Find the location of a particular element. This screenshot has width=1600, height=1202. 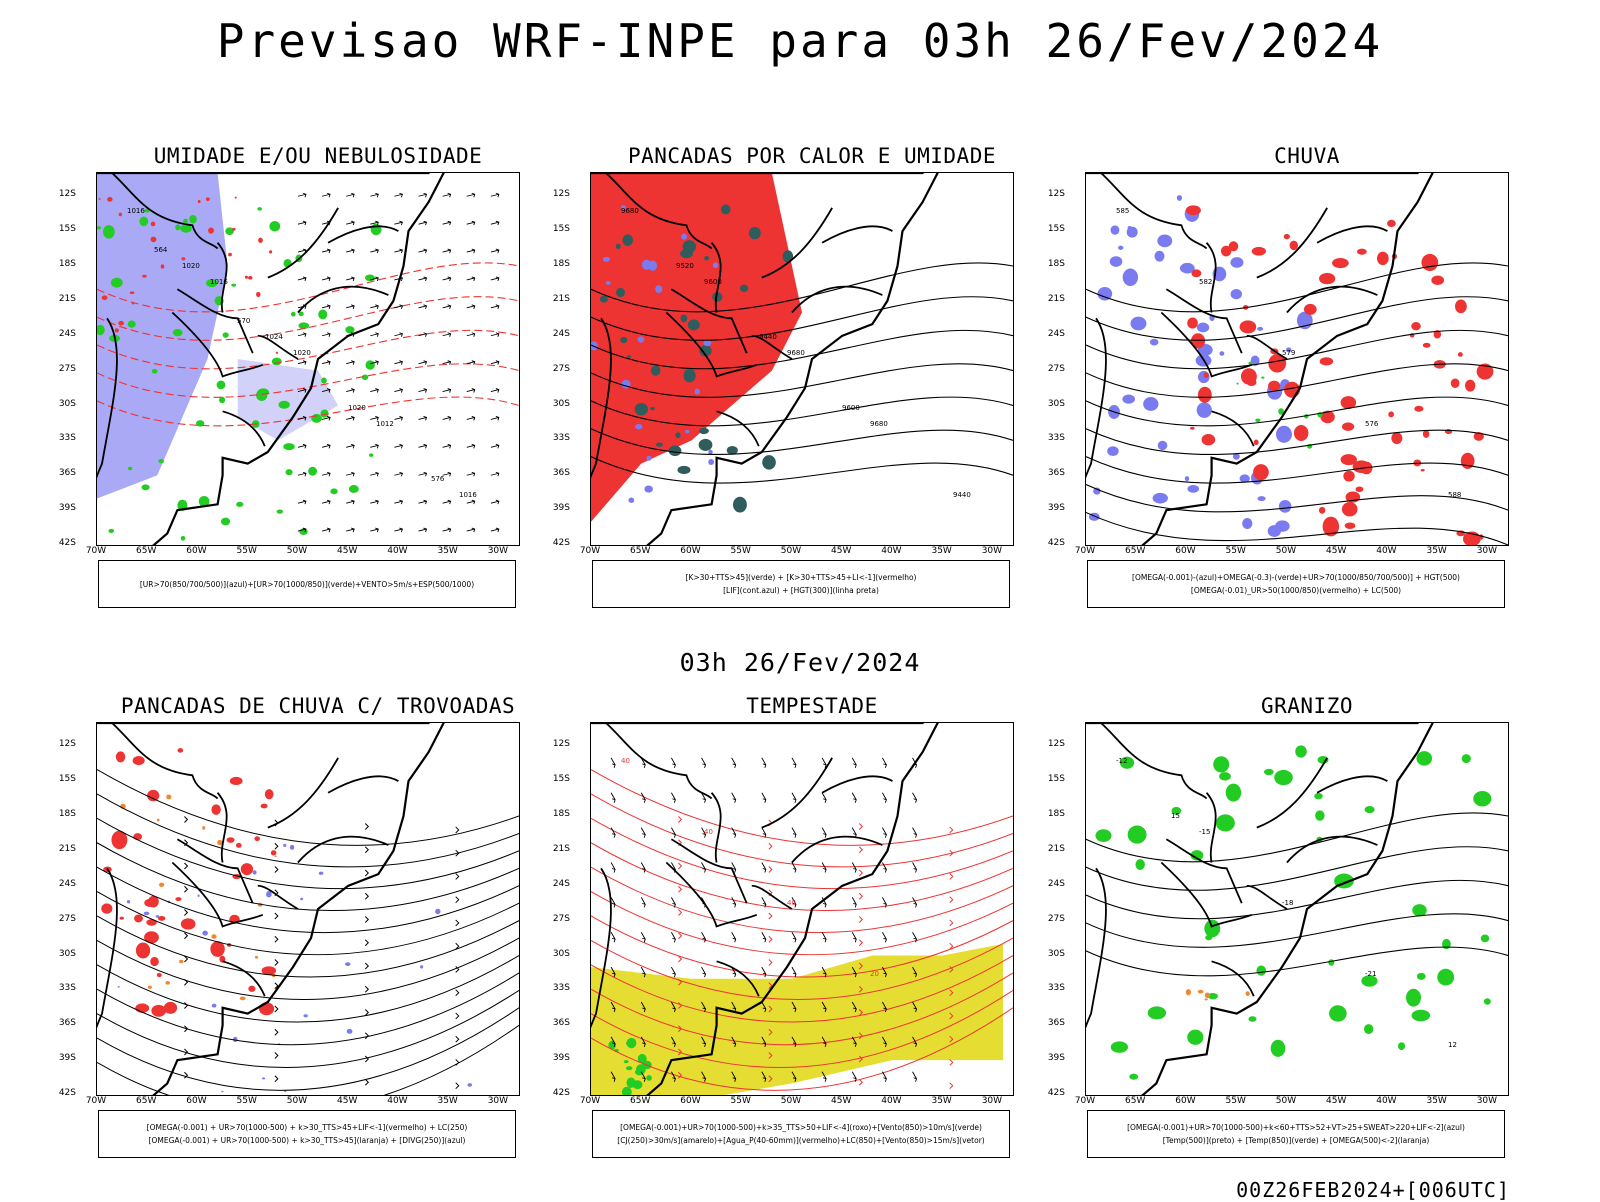

contour-label: 9520 is located at coordinates (685, 266).